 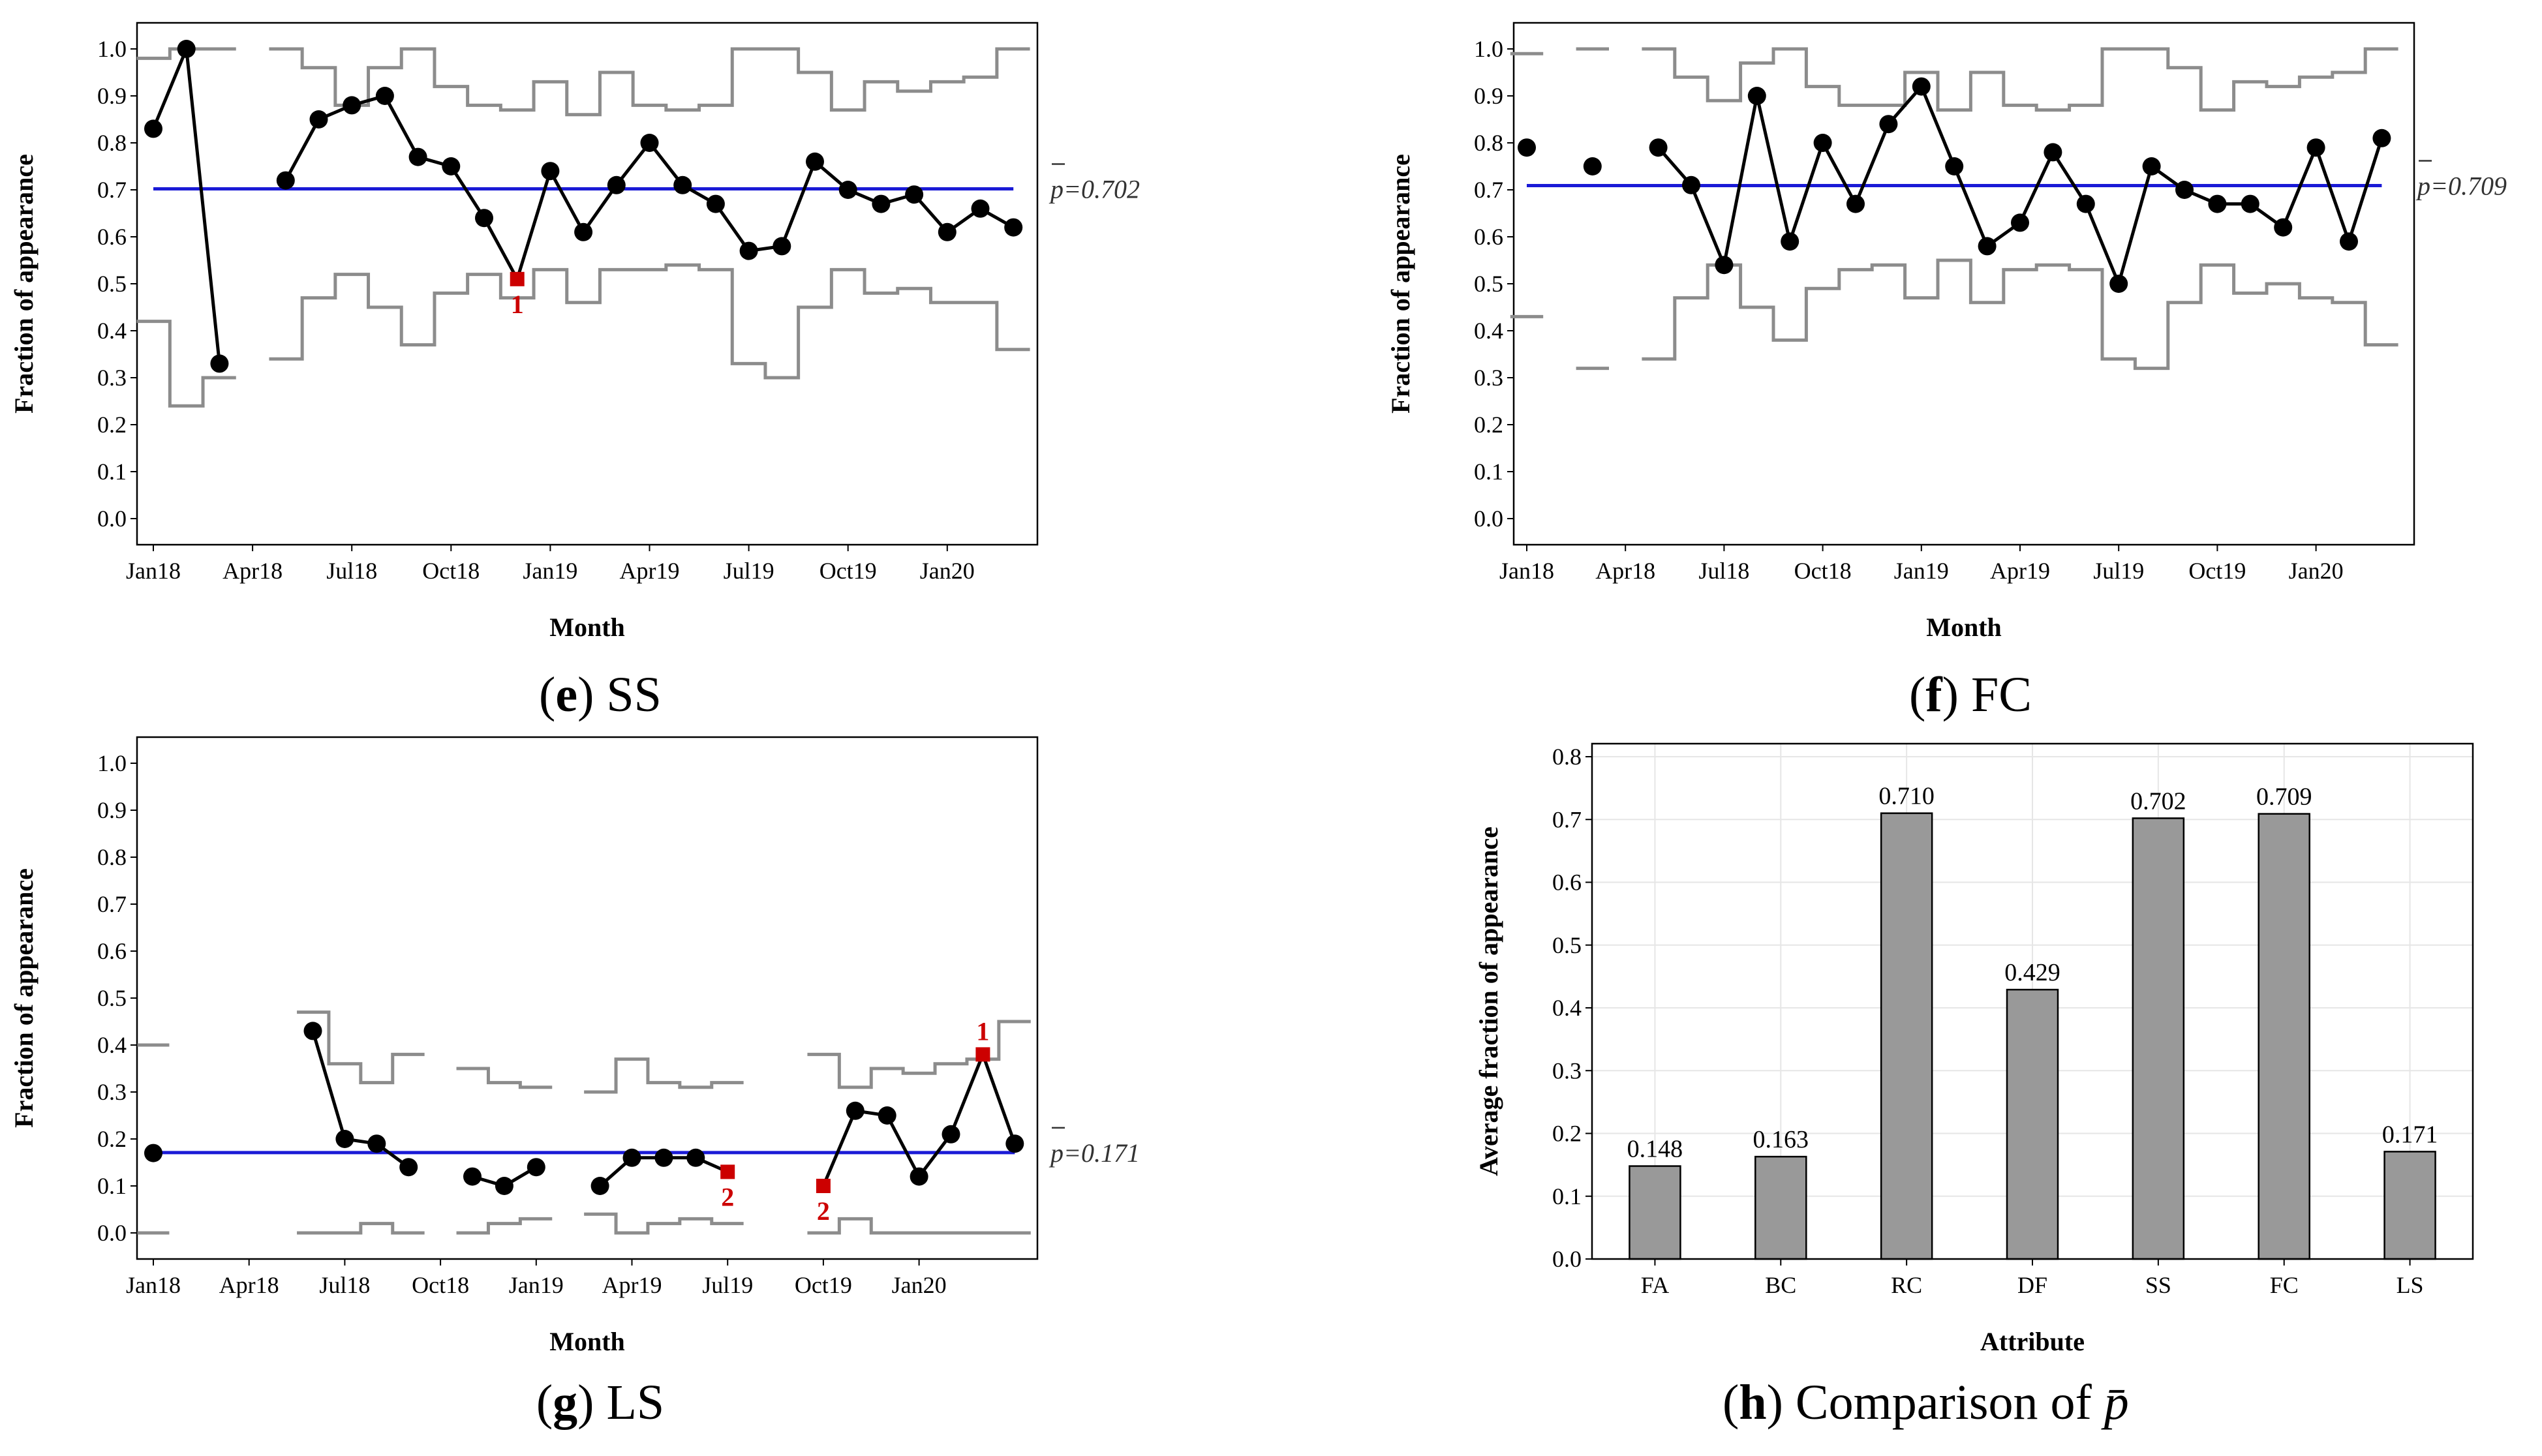 I want to click on caption-h: (h) Comparison of p̄, so click(x=1926, y=1403).